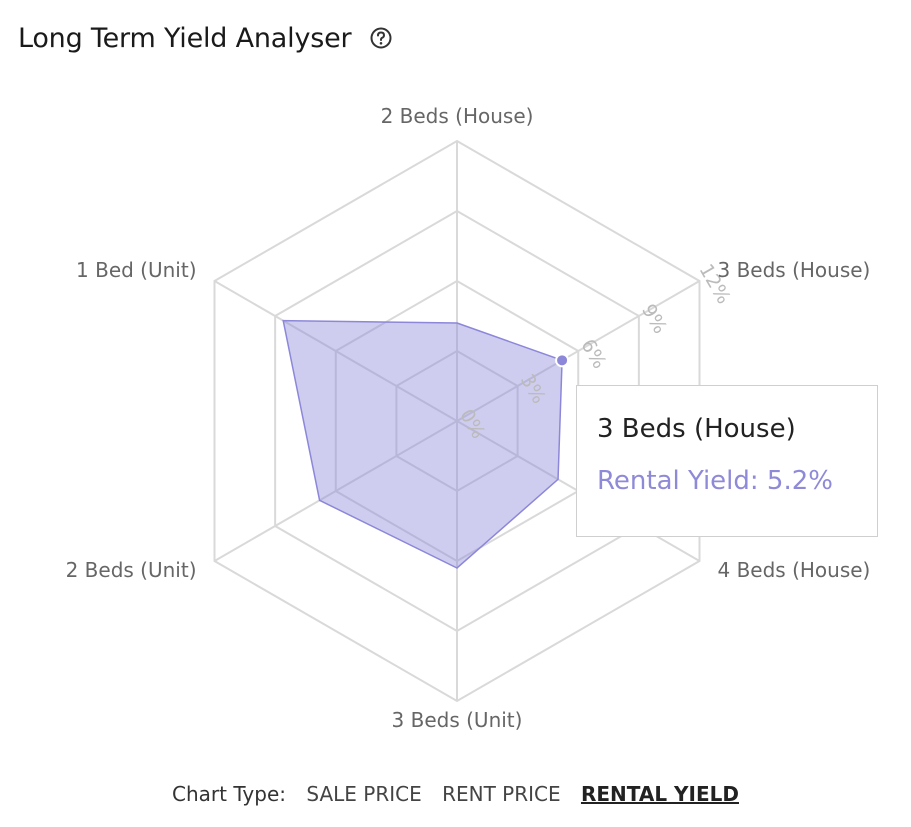 The image size is (911, 827). I want to click on category-label: 3 Beds (Unit), so click(457, 720).